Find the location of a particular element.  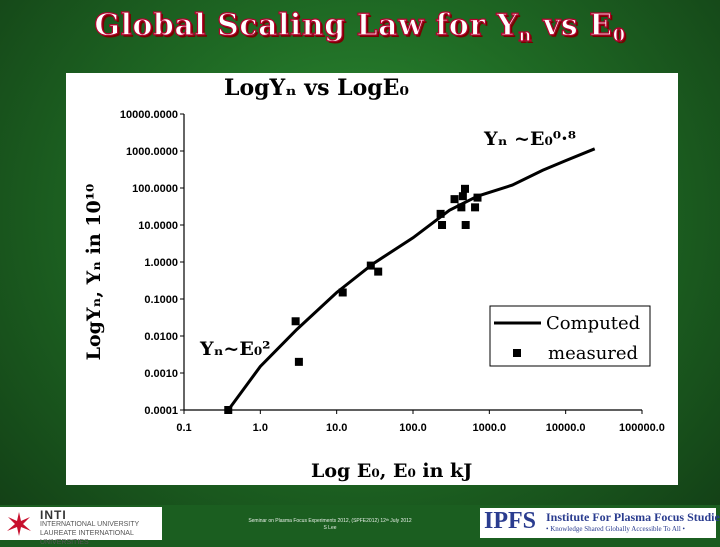

legend-measured-label: measured is located at coordinates (593, 353).